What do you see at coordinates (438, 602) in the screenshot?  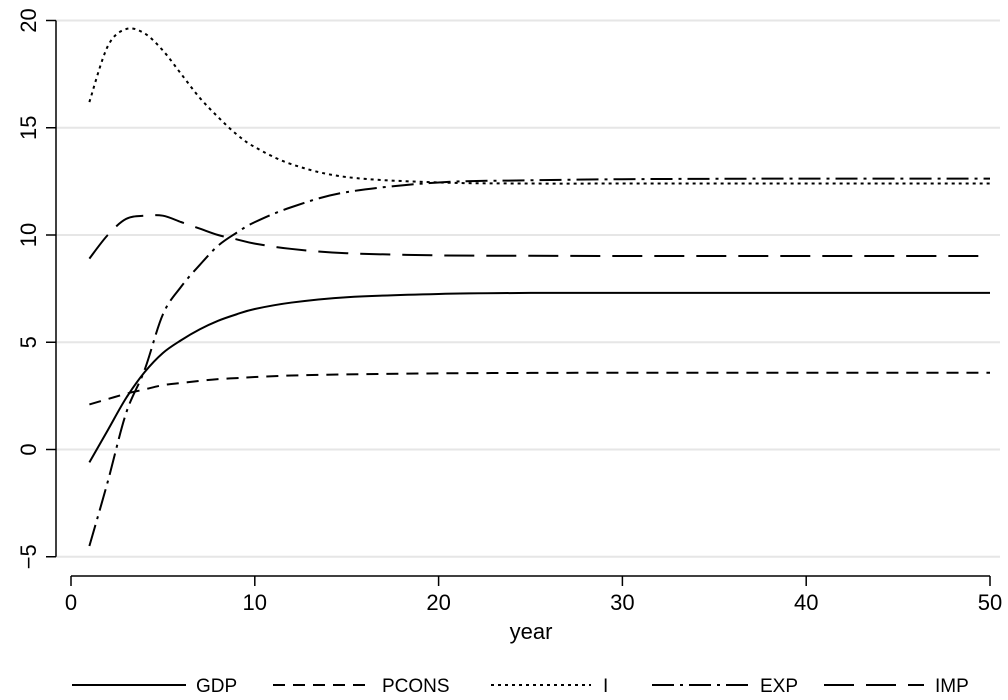 I see `x-tick-label: 20` at bounding box center [438, 602].